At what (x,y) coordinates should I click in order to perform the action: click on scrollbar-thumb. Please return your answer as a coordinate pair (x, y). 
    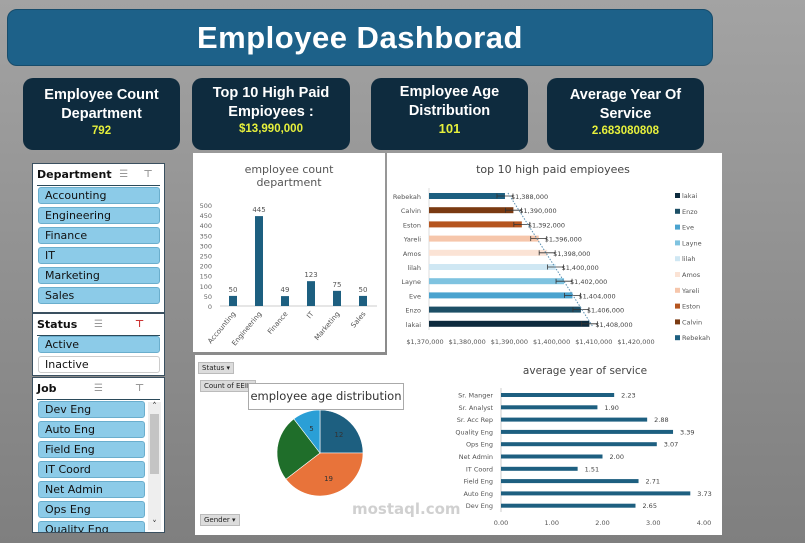
    Looking at the image, I should click on (154, 444).